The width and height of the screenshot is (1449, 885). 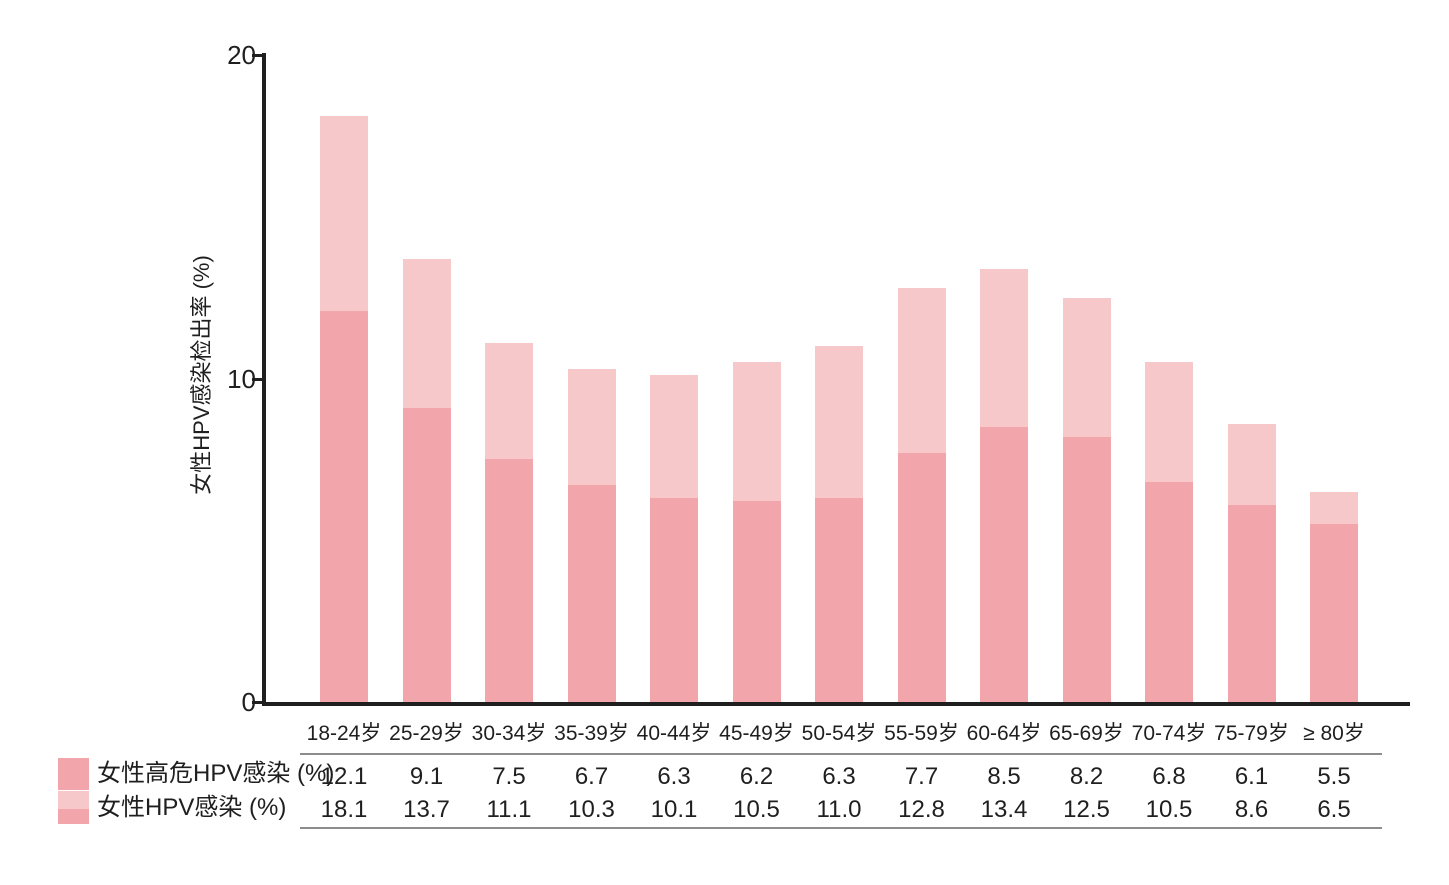 I want to click on y-axis-line, so click(x=264, y=379).